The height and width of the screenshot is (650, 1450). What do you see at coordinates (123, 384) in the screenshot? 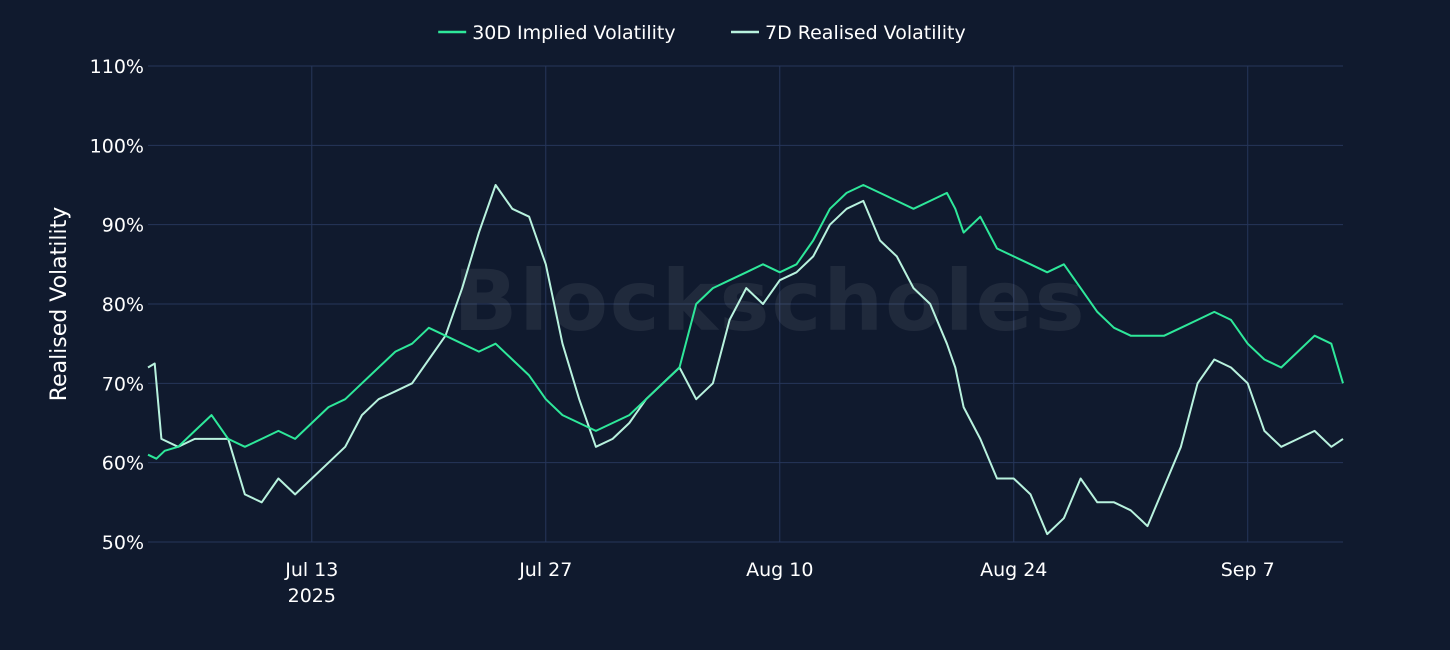
I see `y-tick-label: 70%` at bounding box center [123, 384].